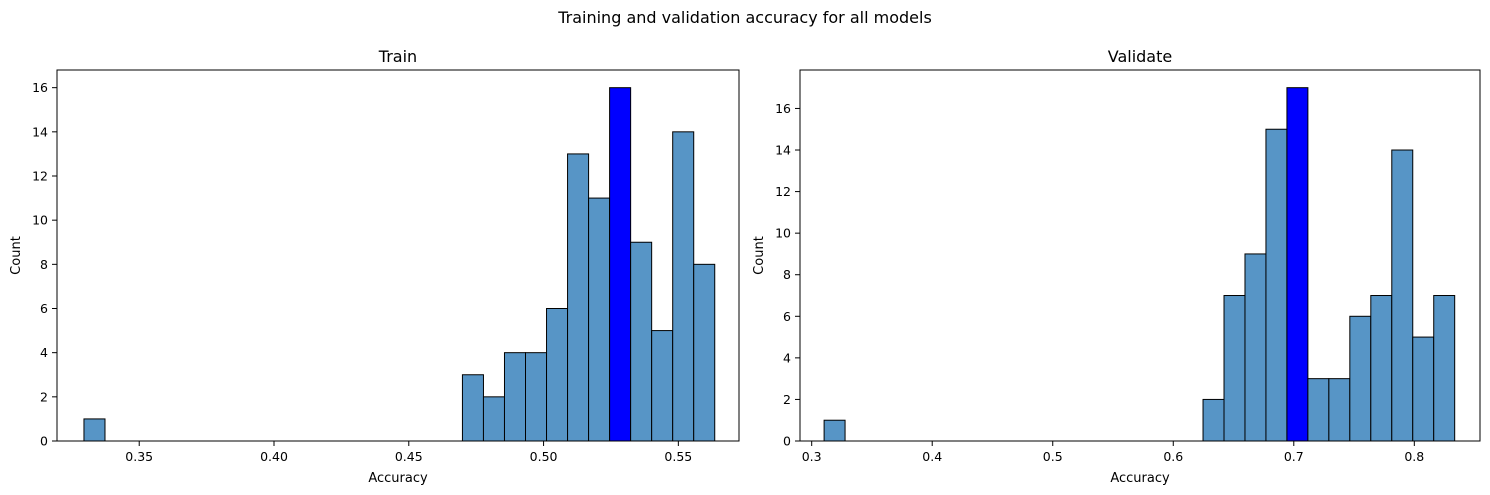  Describe the element at coordinates (759, 255) in the screenshot. I see `validate-y-axis-label: Count` at that location.